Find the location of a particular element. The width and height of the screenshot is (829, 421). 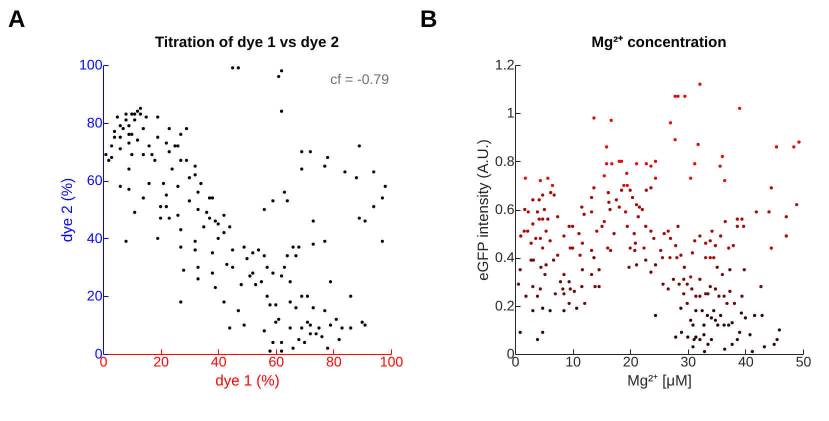

y-tick-label: 40 is located at coordinates (94, 238).